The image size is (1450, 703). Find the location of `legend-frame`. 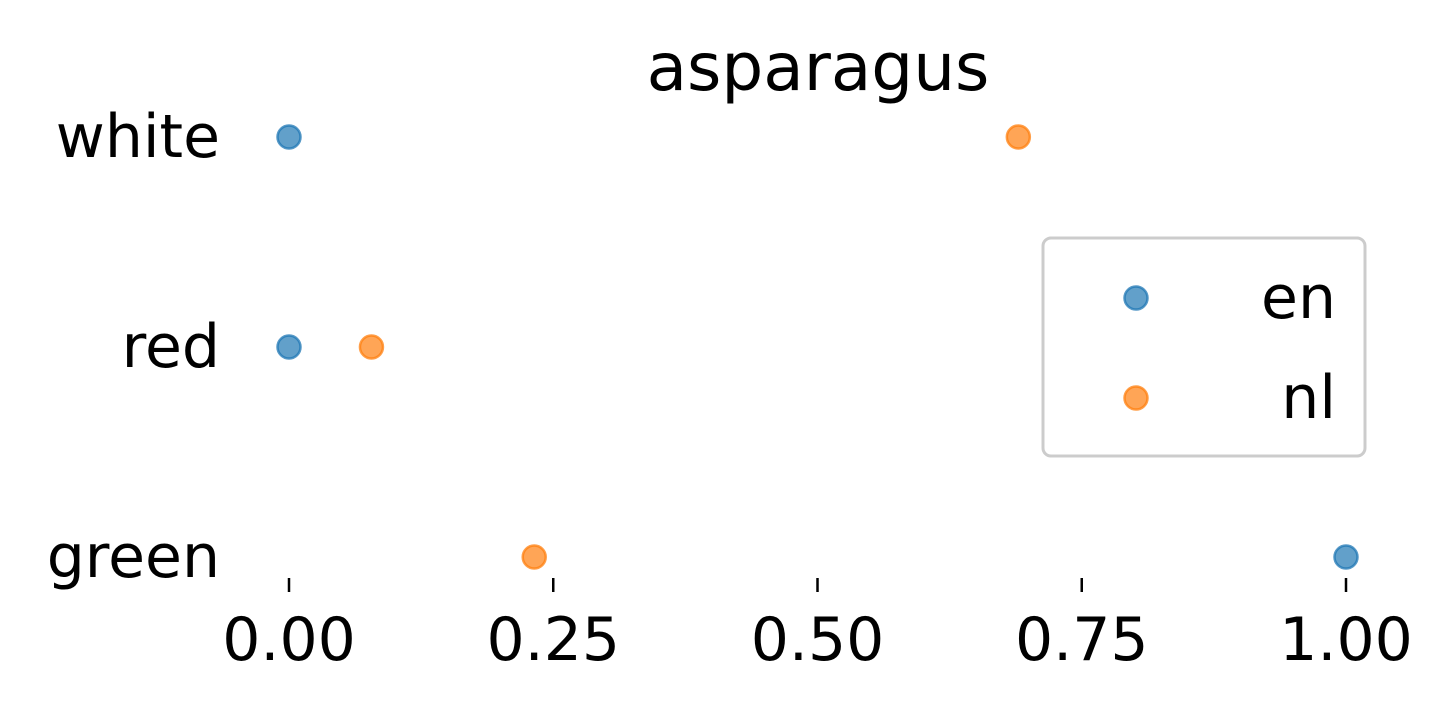

legend-frame is located at coordinates (1204, 347).